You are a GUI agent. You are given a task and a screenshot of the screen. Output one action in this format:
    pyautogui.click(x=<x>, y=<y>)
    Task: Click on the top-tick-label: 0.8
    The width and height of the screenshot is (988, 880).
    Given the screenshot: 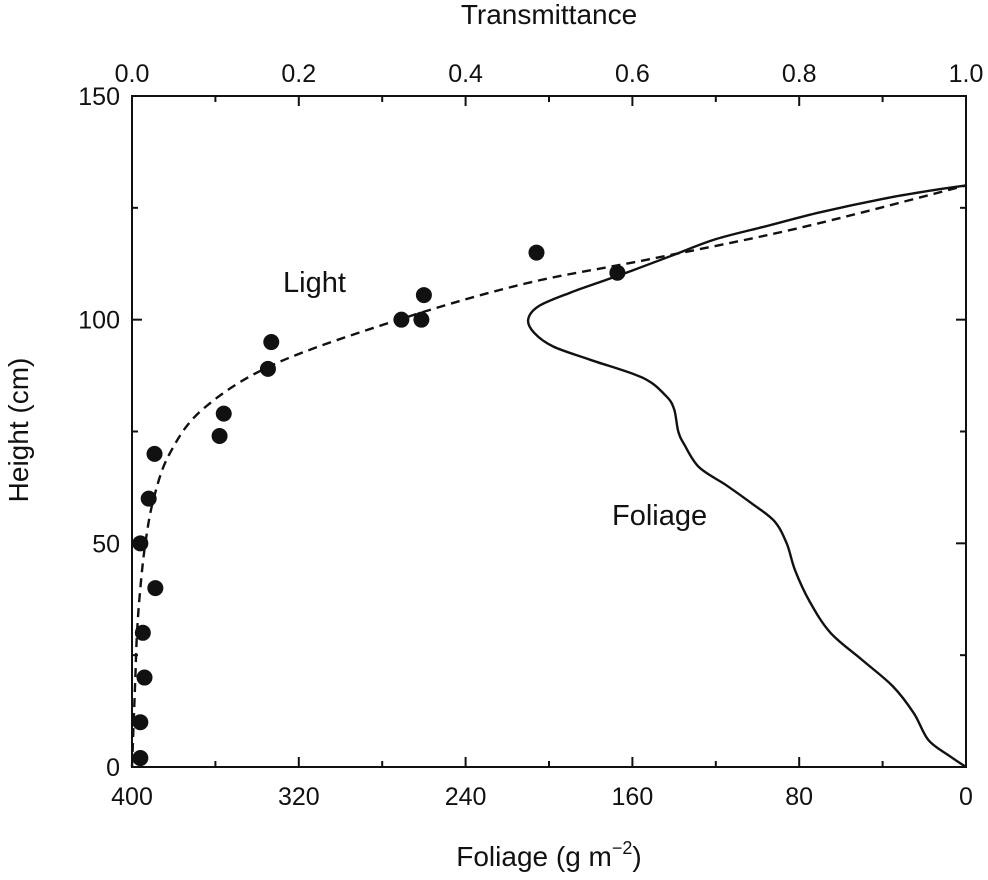 What is the action you would take?
    pyautogui.click(x=799, y=74)
    